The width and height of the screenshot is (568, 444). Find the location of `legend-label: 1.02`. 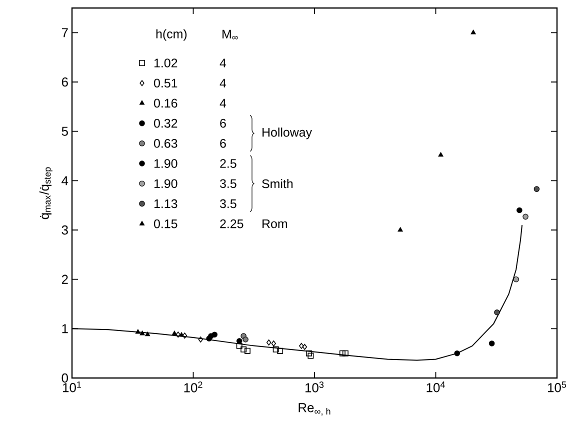

legend-label: 1.02 is located at coordinates (166, 63).